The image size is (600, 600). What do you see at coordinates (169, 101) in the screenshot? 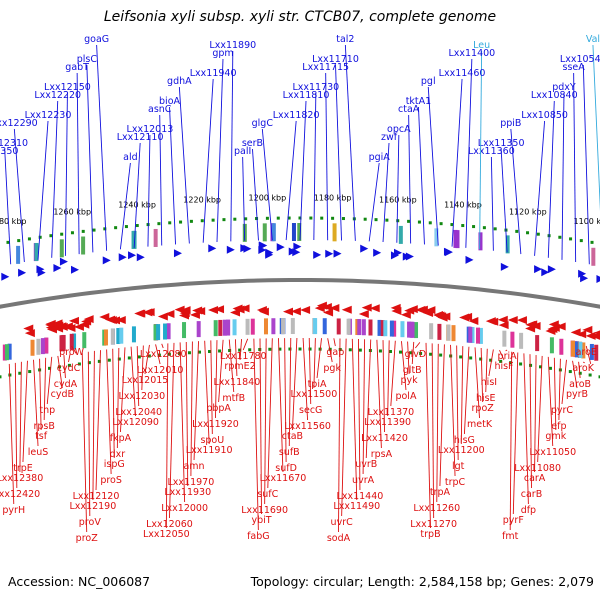
I see `forward-gene-label: bioA` at bounding box center [169, 101].